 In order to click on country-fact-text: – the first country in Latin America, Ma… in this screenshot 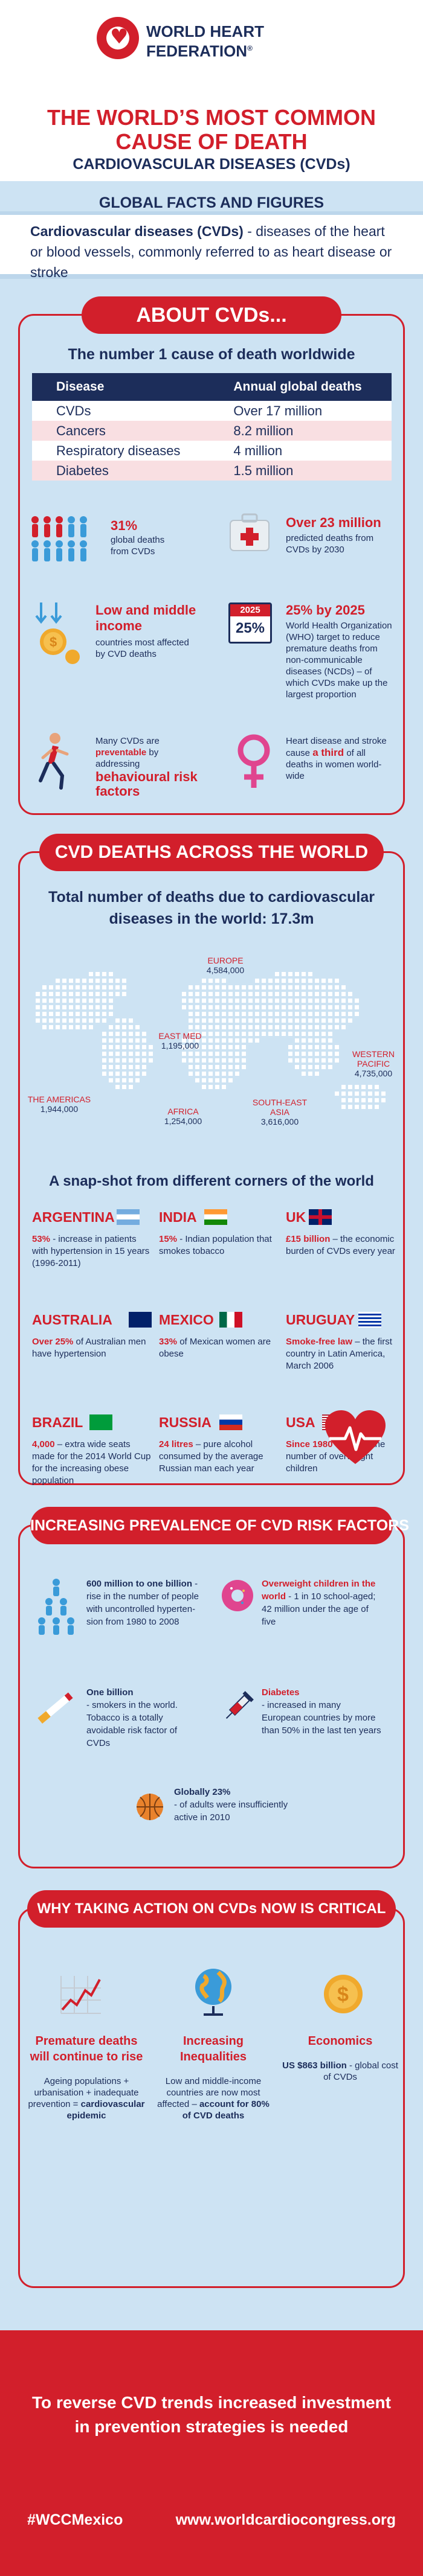, I will do `click(339, 1354)`.